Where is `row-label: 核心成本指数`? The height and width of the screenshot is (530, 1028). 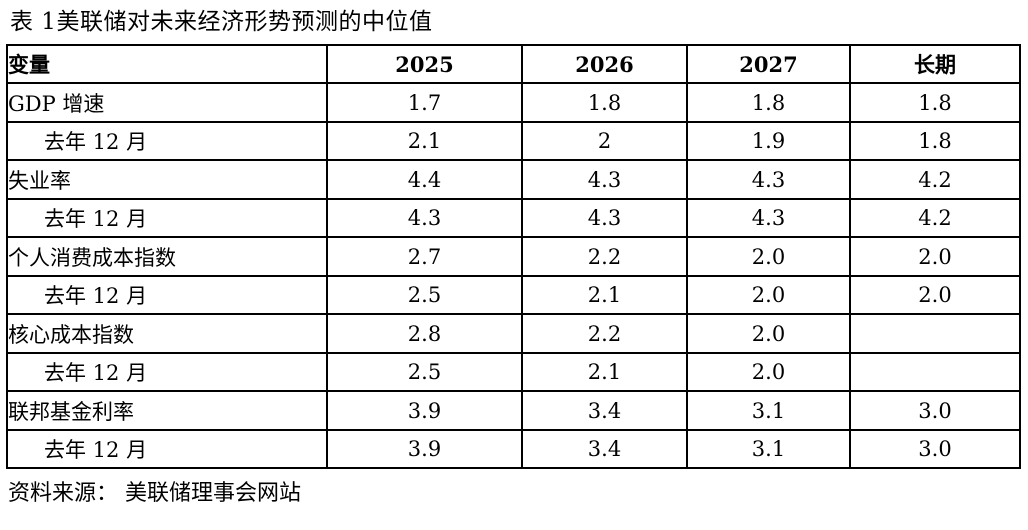
row-label: 核心成本指数 is located at coordinates (167, 333).